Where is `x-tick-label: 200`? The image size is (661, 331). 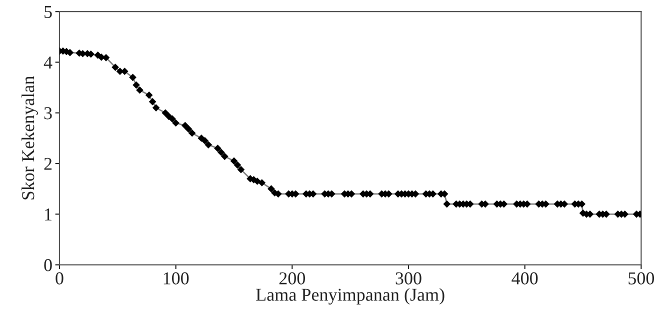
x-tick-label: 200 is located at coordinates (292, 278).